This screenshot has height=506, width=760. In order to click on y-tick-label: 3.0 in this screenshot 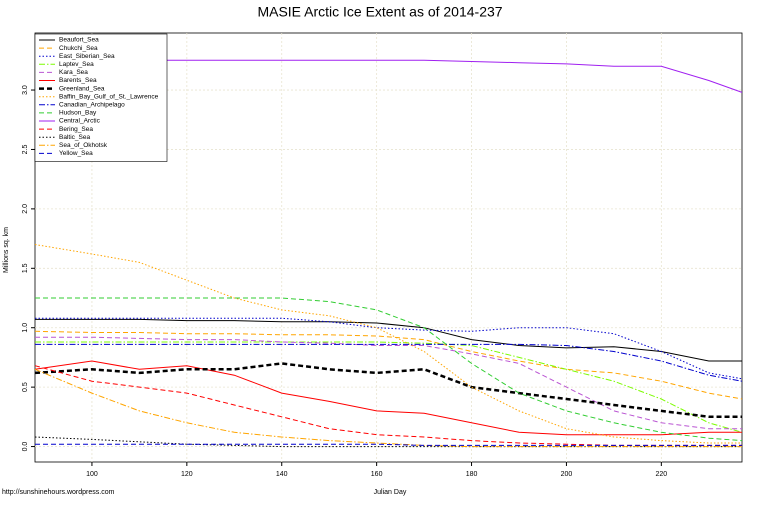, I will do `click(25, 90)`.